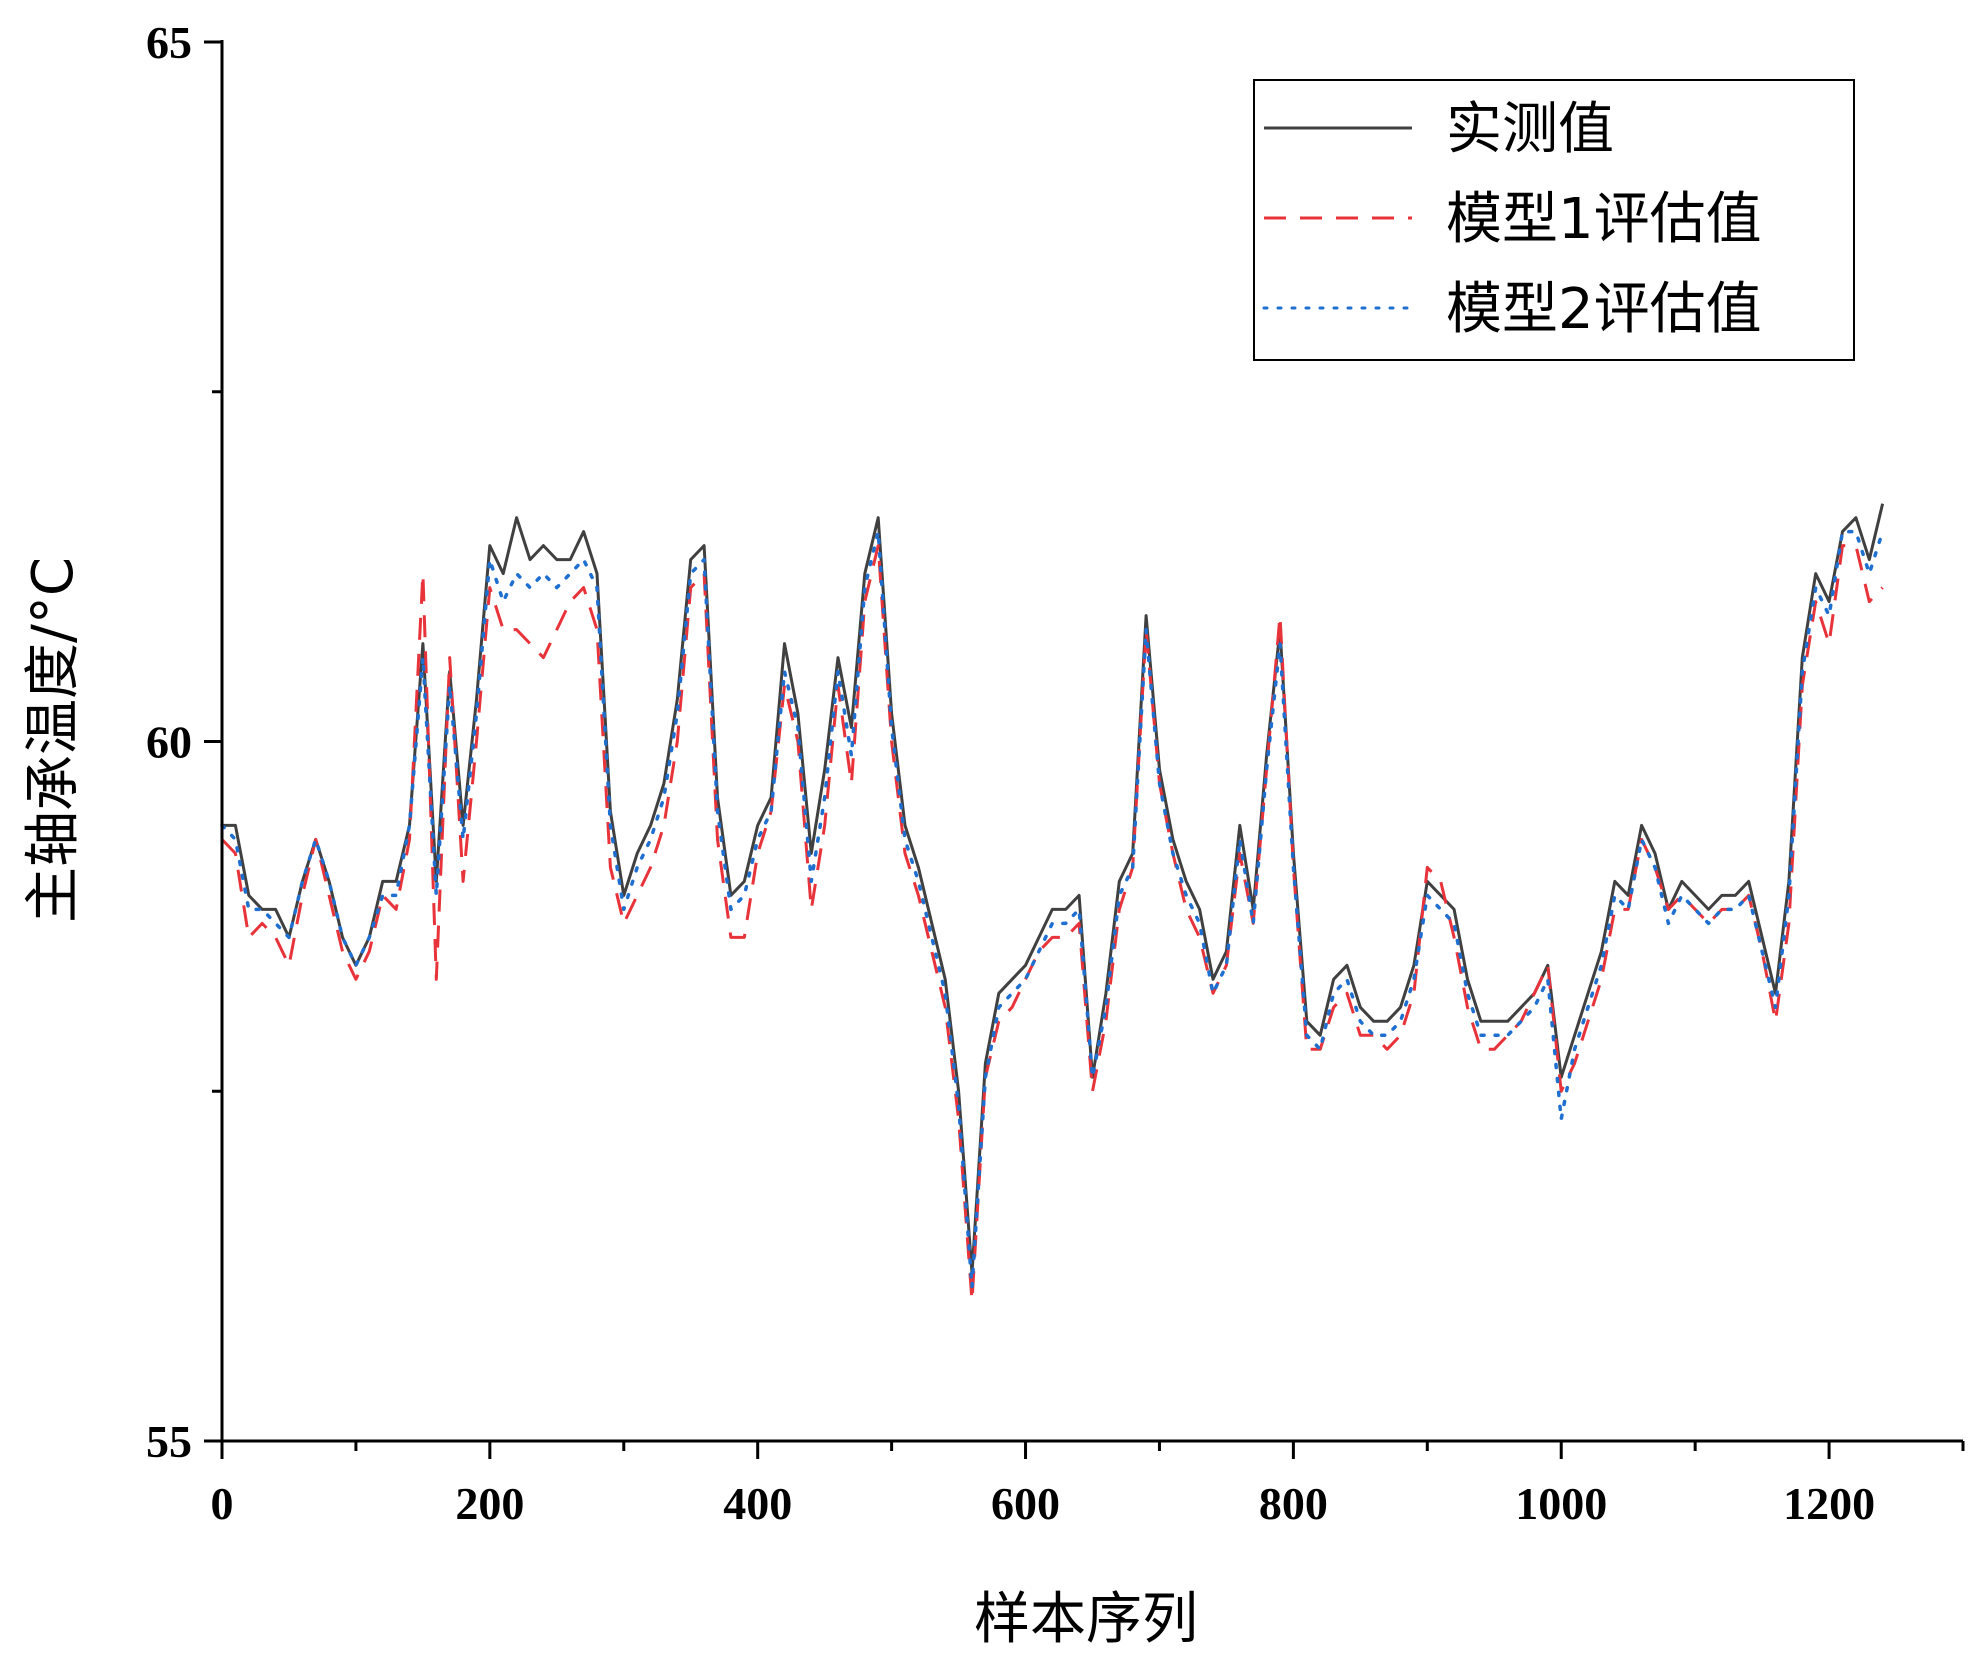 This screenshot has width=1969, height=1658. Describe the element at coordinates (1604, 309) in the screenshot. I see `legend-label-3: 模型2评估值` at that location.